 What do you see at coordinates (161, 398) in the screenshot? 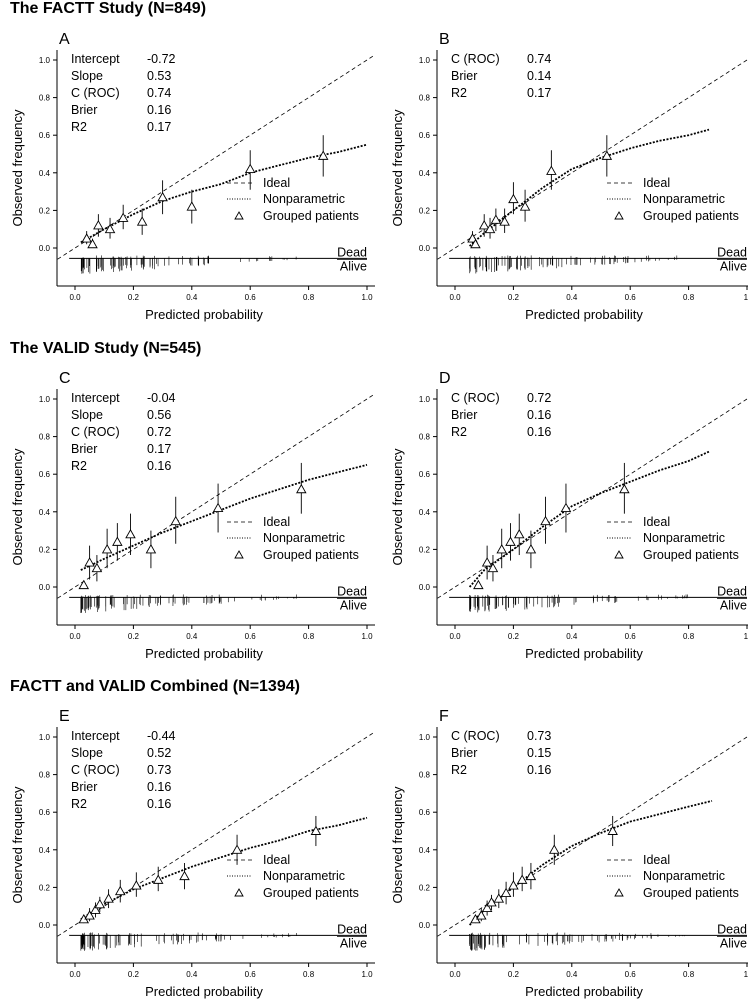
I see `stat-value: -0.04` at bounding box center [161, 398].